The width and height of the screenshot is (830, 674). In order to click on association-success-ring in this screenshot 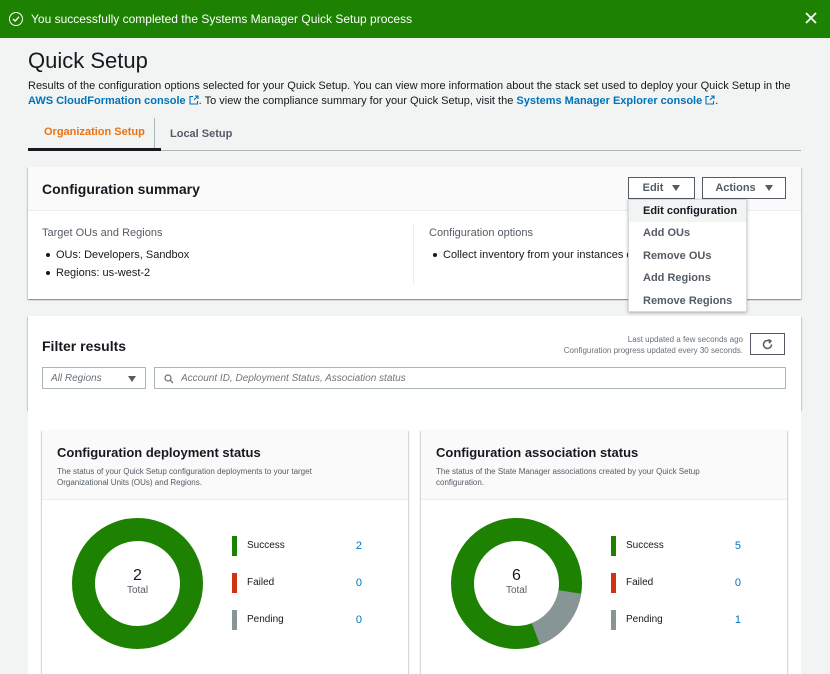, I will do `click(516, 583)`.